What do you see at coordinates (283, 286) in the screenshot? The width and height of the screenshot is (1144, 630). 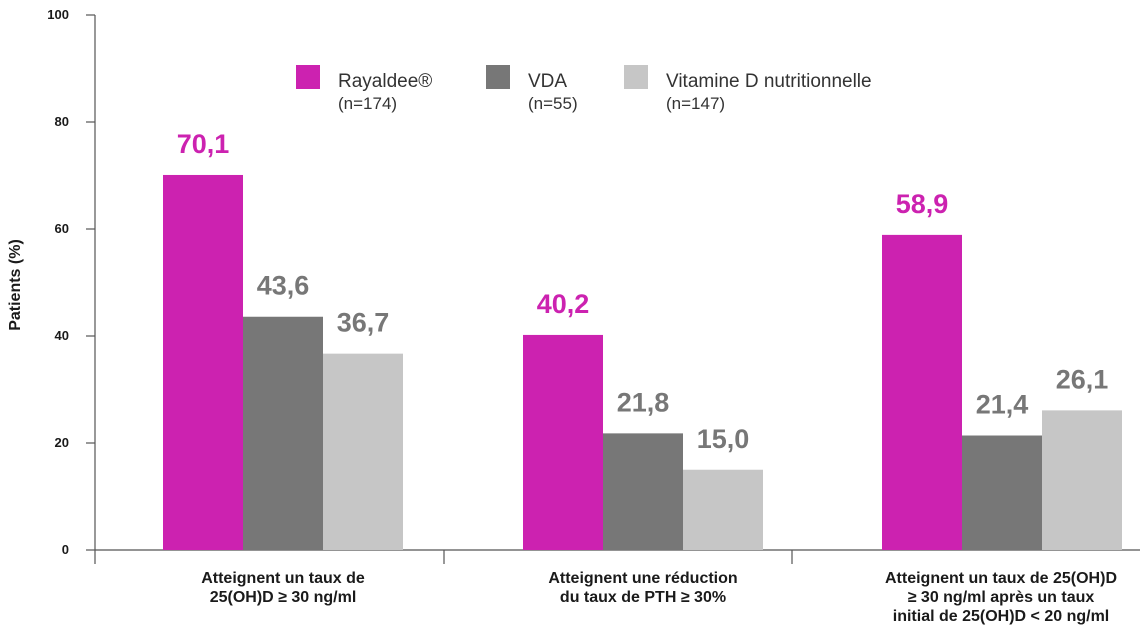 I see `data-label: 43,6` at bounding box center [283, 286].